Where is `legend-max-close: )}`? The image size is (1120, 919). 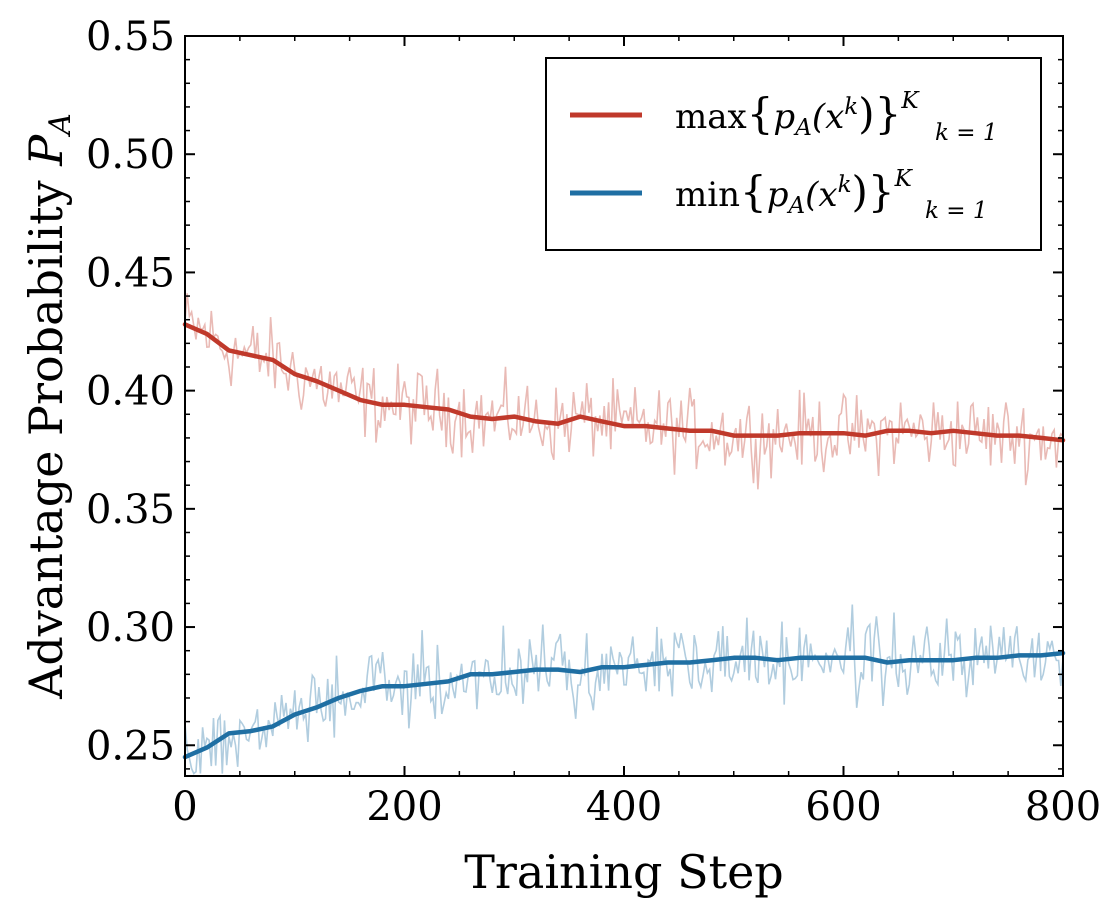 legend-max-close: )} is located at coordinates (879, 113).